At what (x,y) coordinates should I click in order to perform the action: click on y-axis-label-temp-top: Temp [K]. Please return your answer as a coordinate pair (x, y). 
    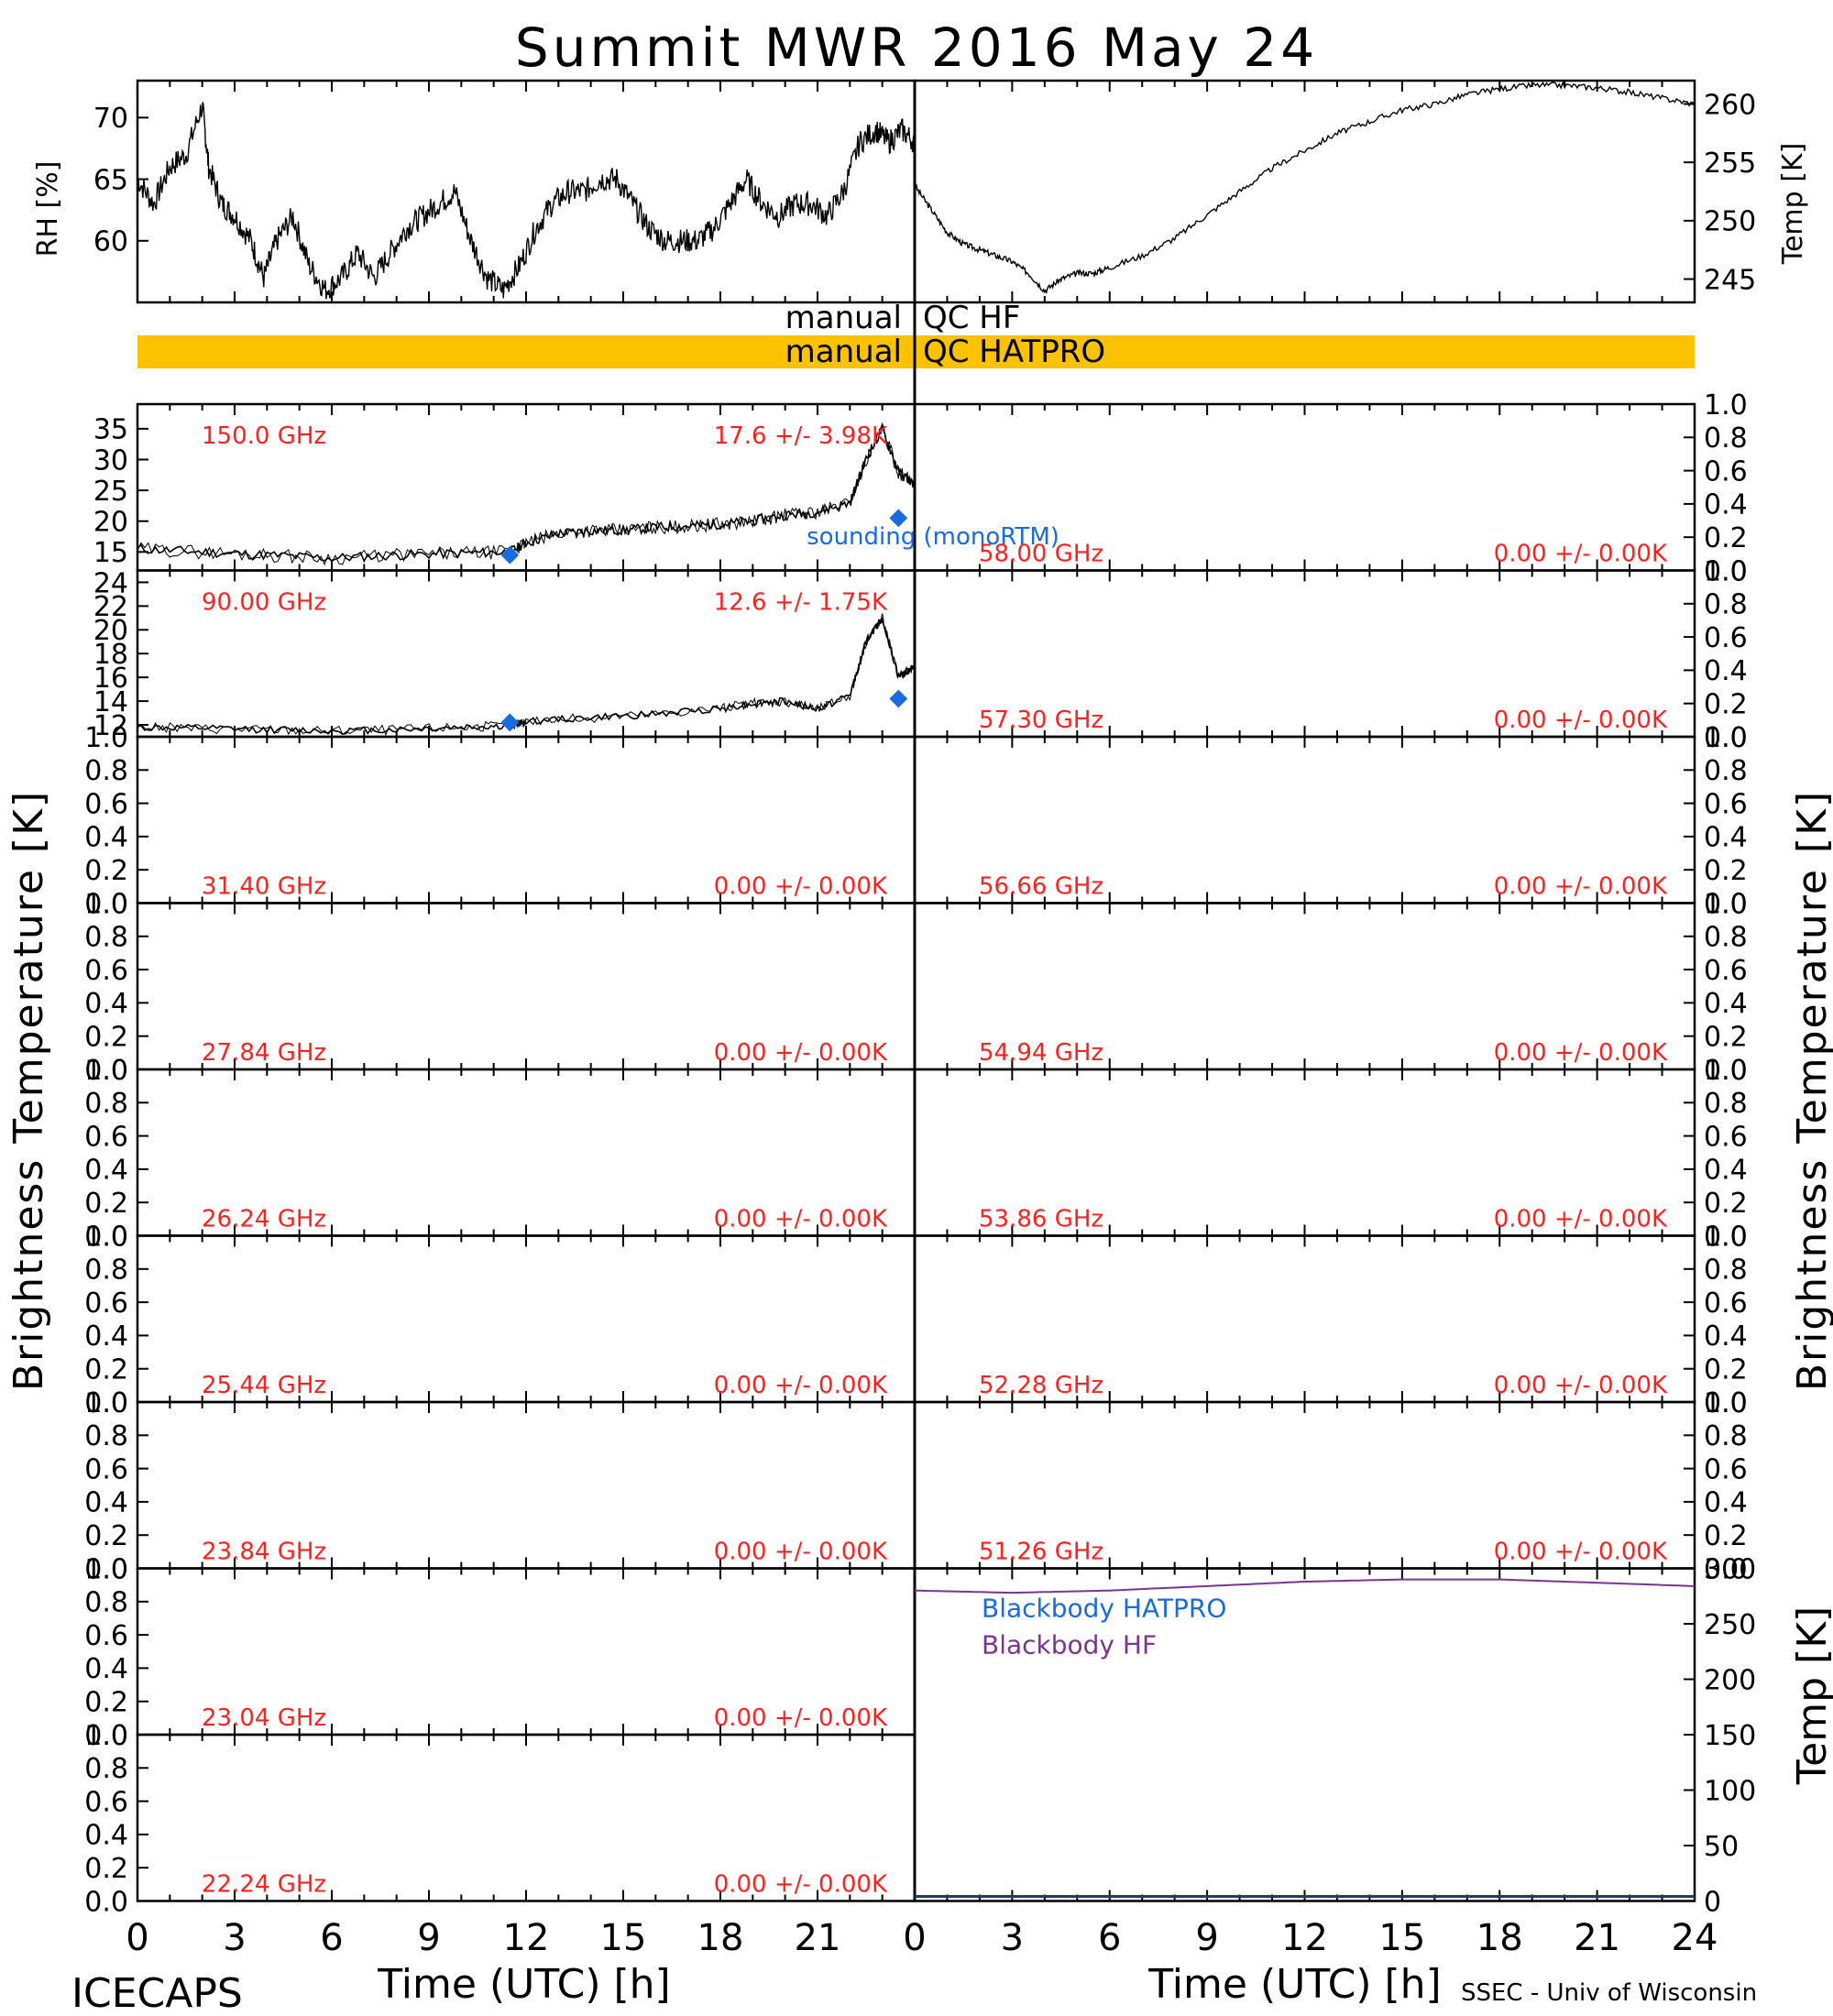
    Looking at the image, I should click on (1793, 204).